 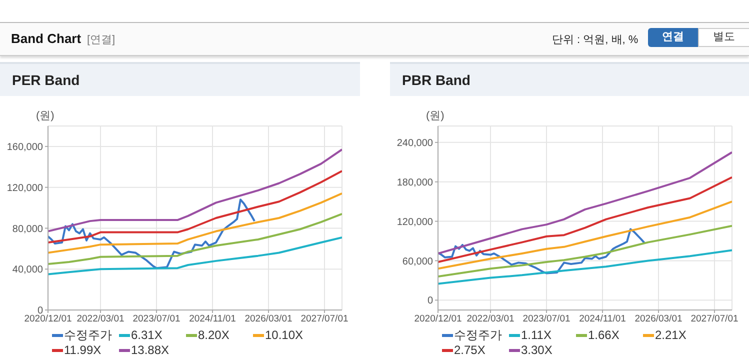 What do you see at coordinates (595, 40) in the screenshot?
I see `text: 단위 : 억원, 배, %` at bounding box center [595, 40].